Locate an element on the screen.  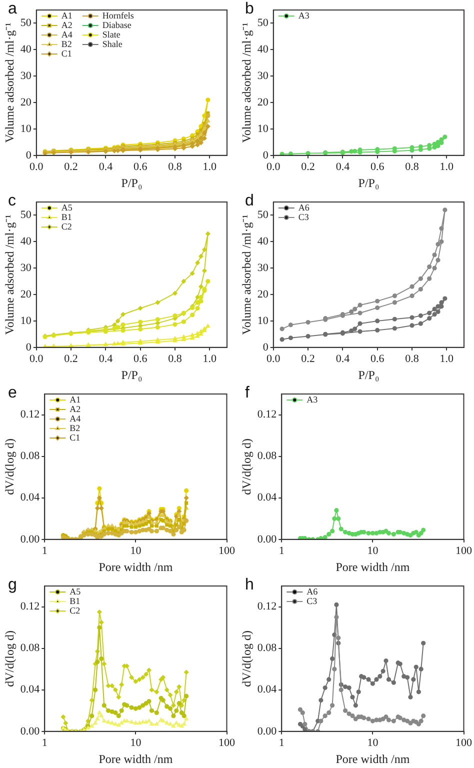
chart-title: b is located at coordinates (249, 9).